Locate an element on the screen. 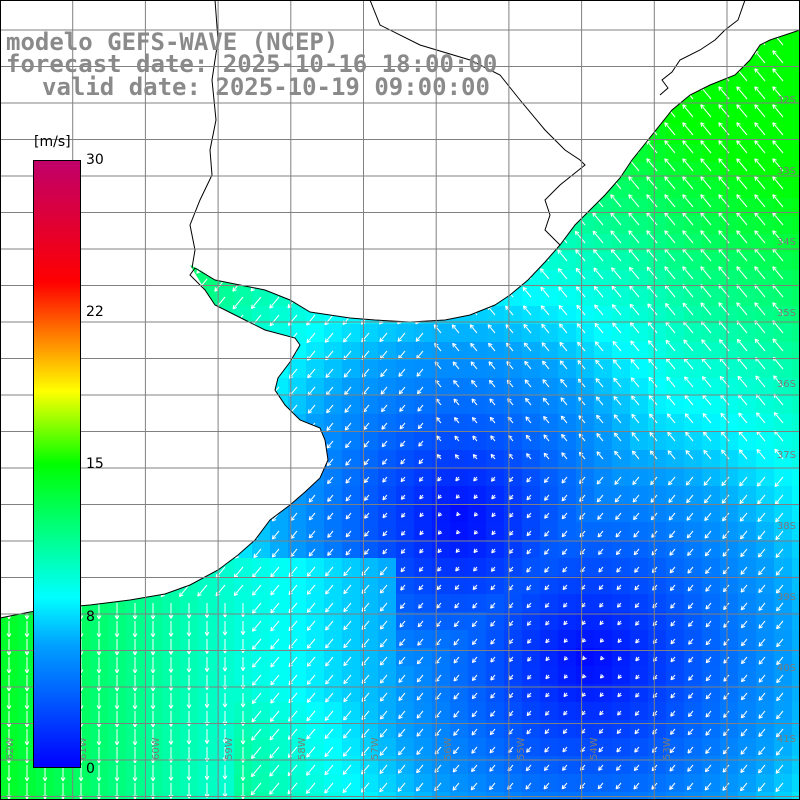 This screenshot has width=800, height=800. lat-label: 38S is located at coordinates (786, 526).